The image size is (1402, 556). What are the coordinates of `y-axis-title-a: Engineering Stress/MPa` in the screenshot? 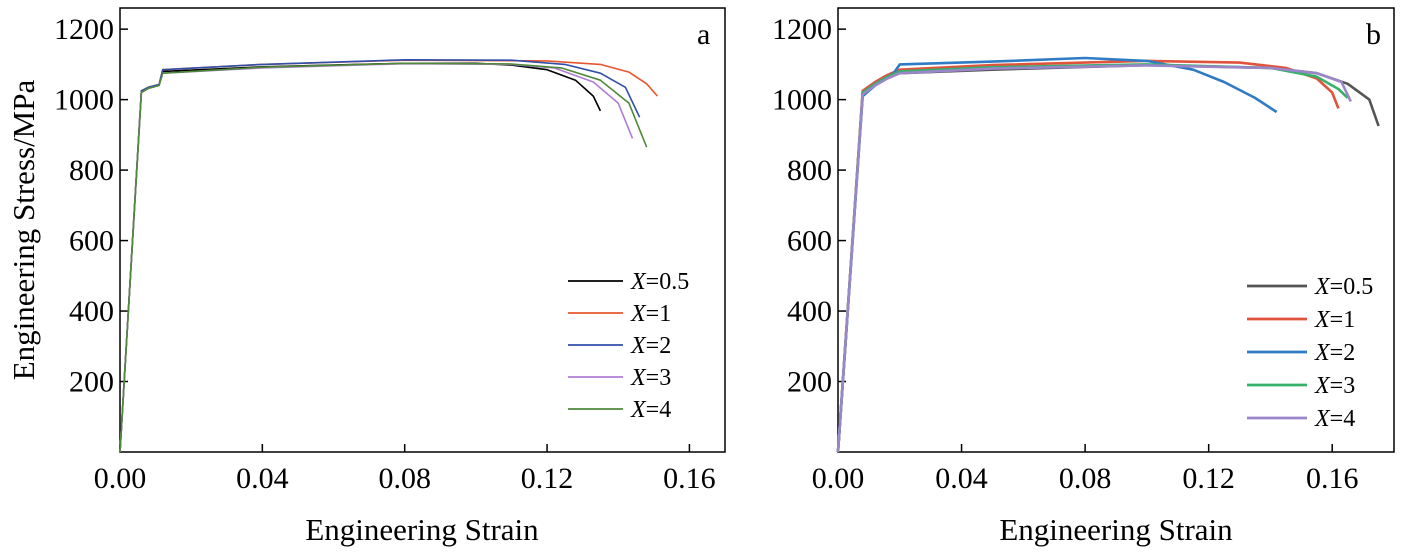 It's located at (23, 230).